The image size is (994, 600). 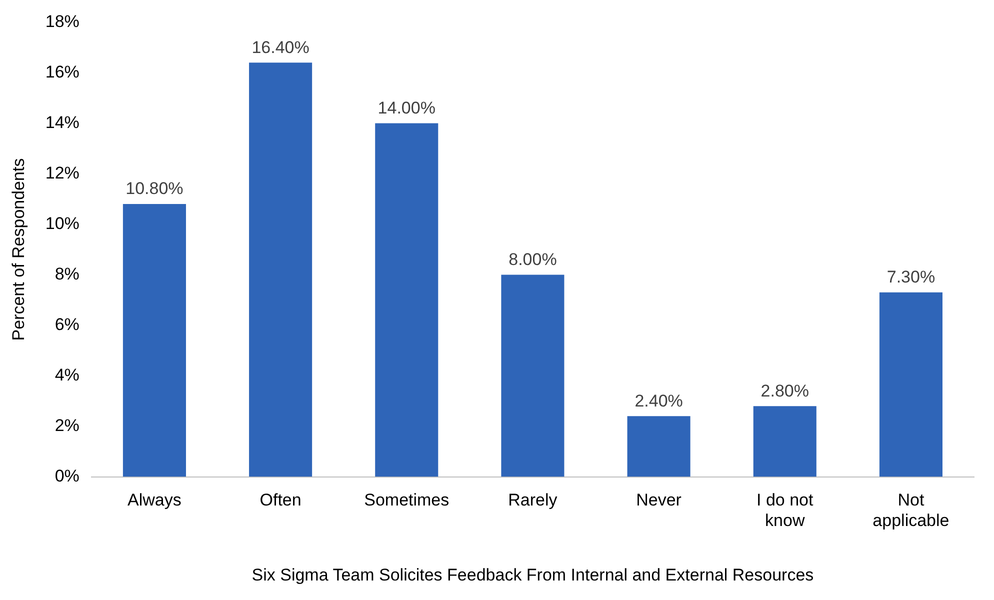 What do you see at coordinates (281, 500) in the screenshot?
I see `x-tick-label: Often` at bounding box center [281, 500].